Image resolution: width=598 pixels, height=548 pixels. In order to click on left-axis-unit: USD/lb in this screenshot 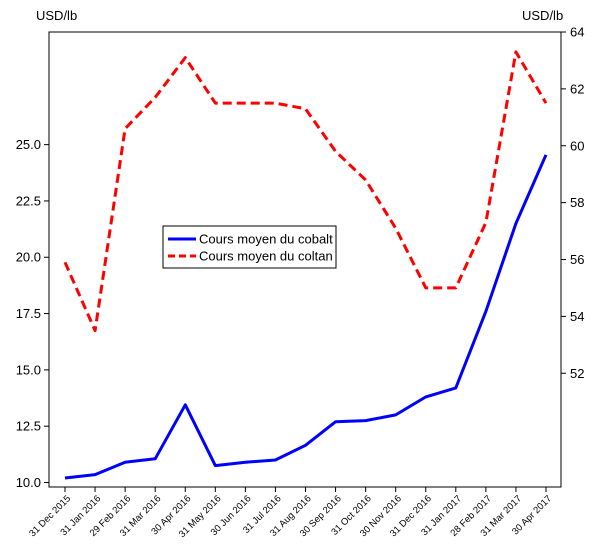, I will do `click(56, 15)`.